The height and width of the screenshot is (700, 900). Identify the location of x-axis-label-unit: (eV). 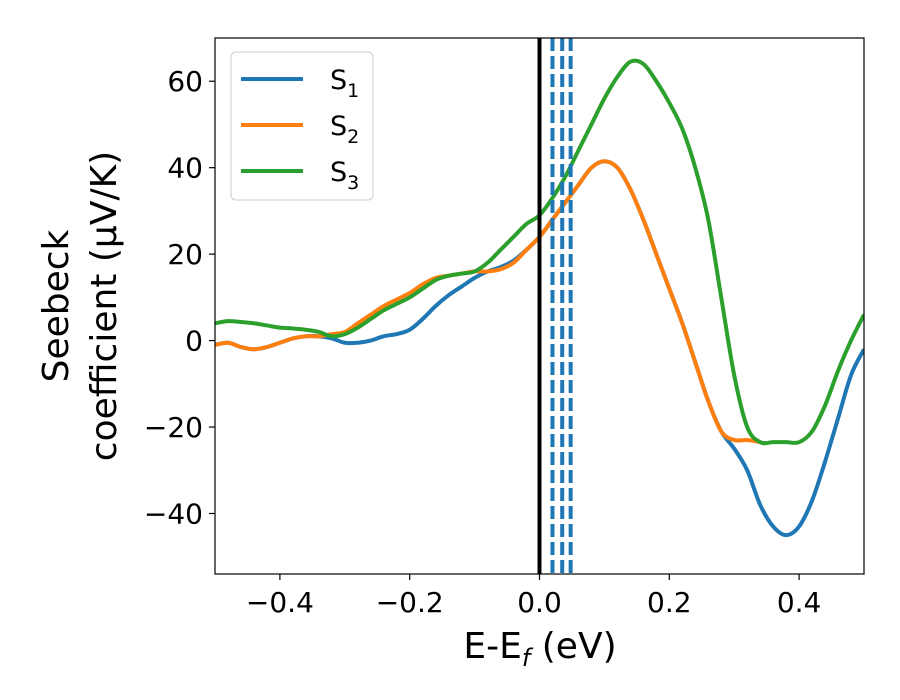
(573, 646).